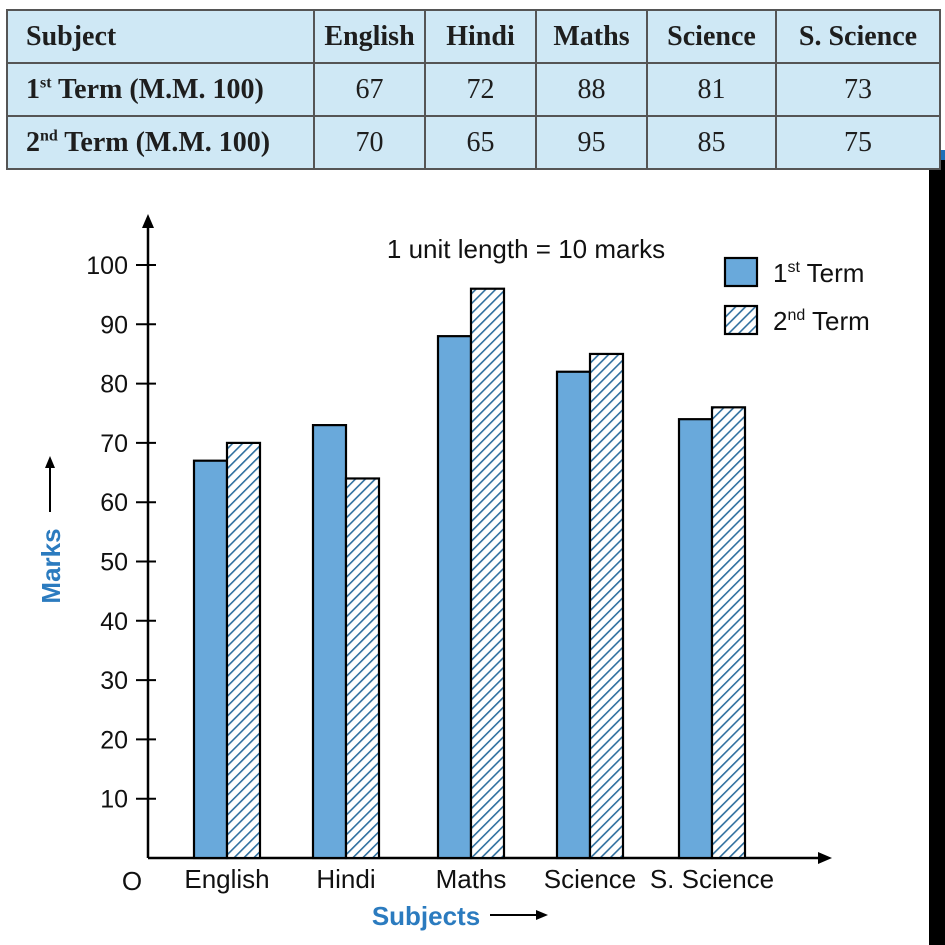 Image resolution: width=945 pixels, height=945 pixels. I want to click on table-cell: 88, so click(591, 89).